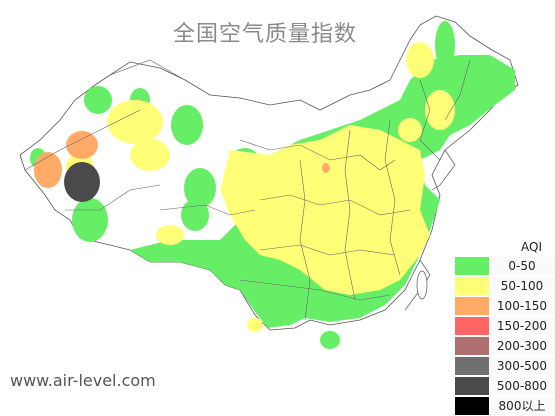 This screenshot has height=416, width=555. What do you see at coordinates (522, 405) in the screenshot?
I see `legend-label: 800以上` at bounding box center [522, 405].